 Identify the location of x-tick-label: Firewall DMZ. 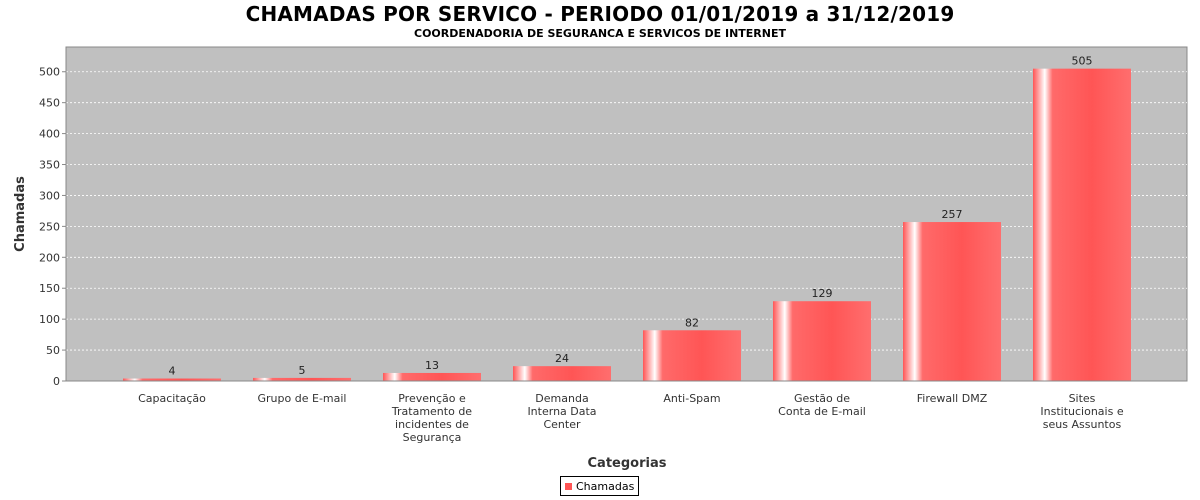
(952, 398).